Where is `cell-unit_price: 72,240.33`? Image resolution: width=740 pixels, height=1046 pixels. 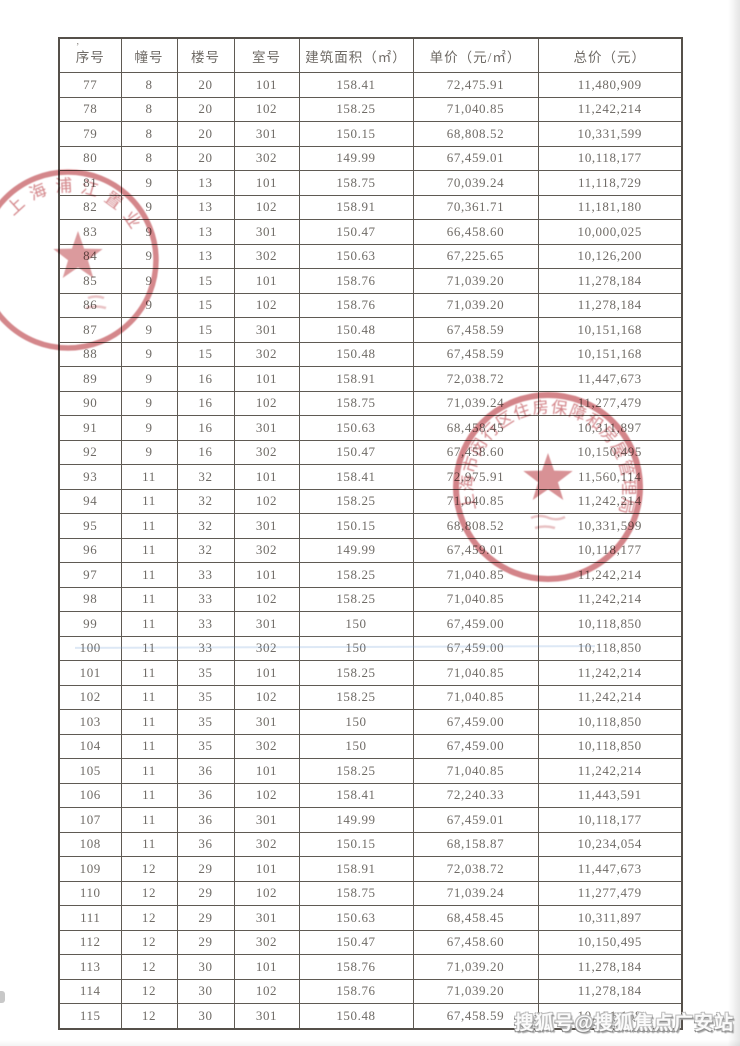
cell-unit_price: 72,240.33 is located at coordinates (475, 795).